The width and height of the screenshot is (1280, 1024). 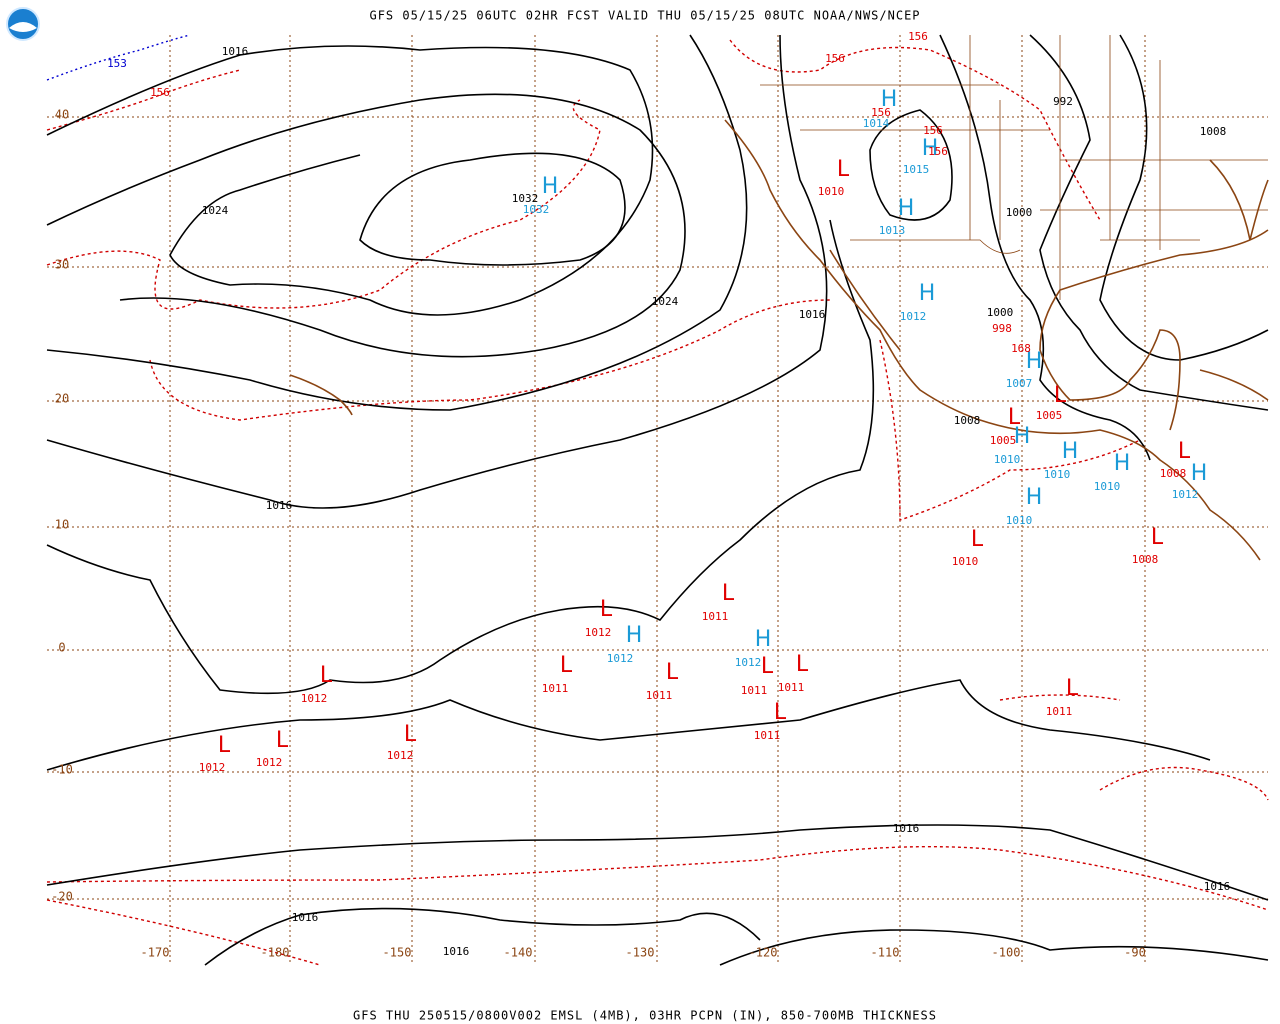 What do you see at coordinates (62, 770) in the screenshot?
I see `latitude-label: -10` at bounding box center [62, 770].